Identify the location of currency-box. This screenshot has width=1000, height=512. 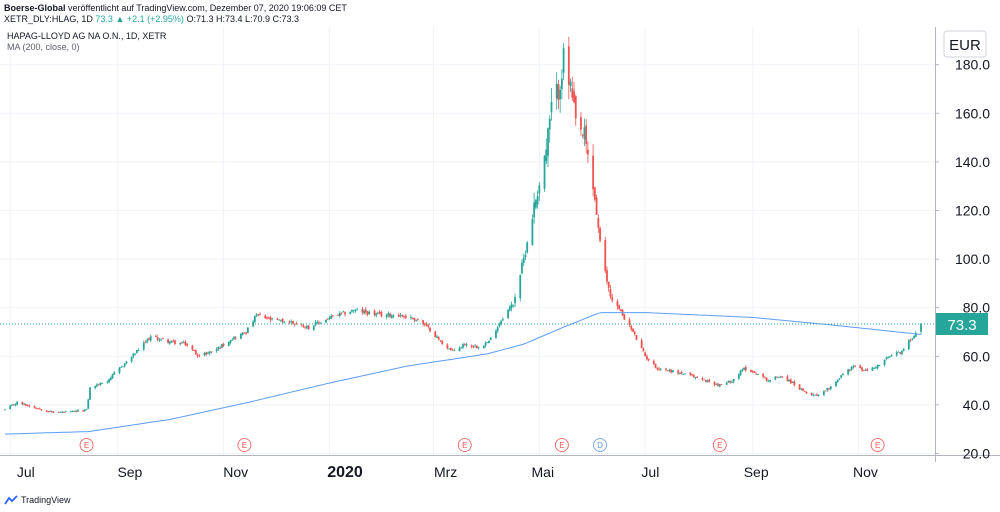
(965, 44).